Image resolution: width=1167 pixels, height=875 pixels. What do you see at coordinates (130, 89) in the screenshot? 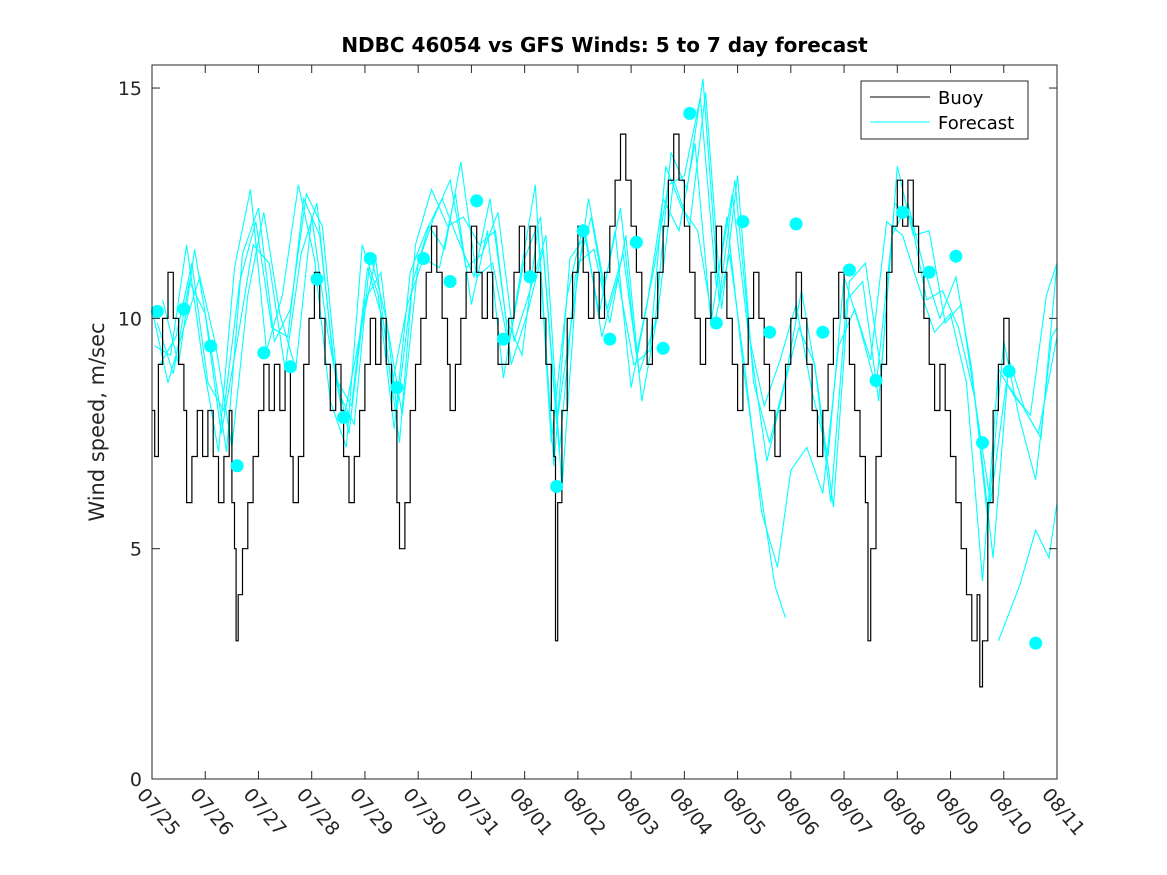
I see `y-tick-label: 15` at bounding box center [130, 89].